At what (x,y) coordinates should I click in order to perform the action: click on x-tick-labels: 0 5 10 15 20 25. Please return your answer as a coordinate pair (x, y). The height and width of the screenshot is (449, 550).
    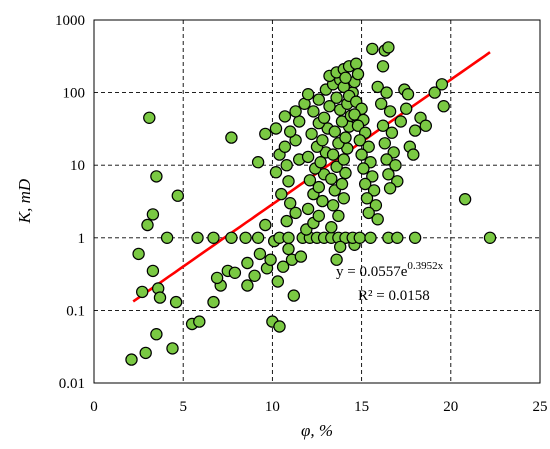
    Looking at the image, I should click on (318, 407).